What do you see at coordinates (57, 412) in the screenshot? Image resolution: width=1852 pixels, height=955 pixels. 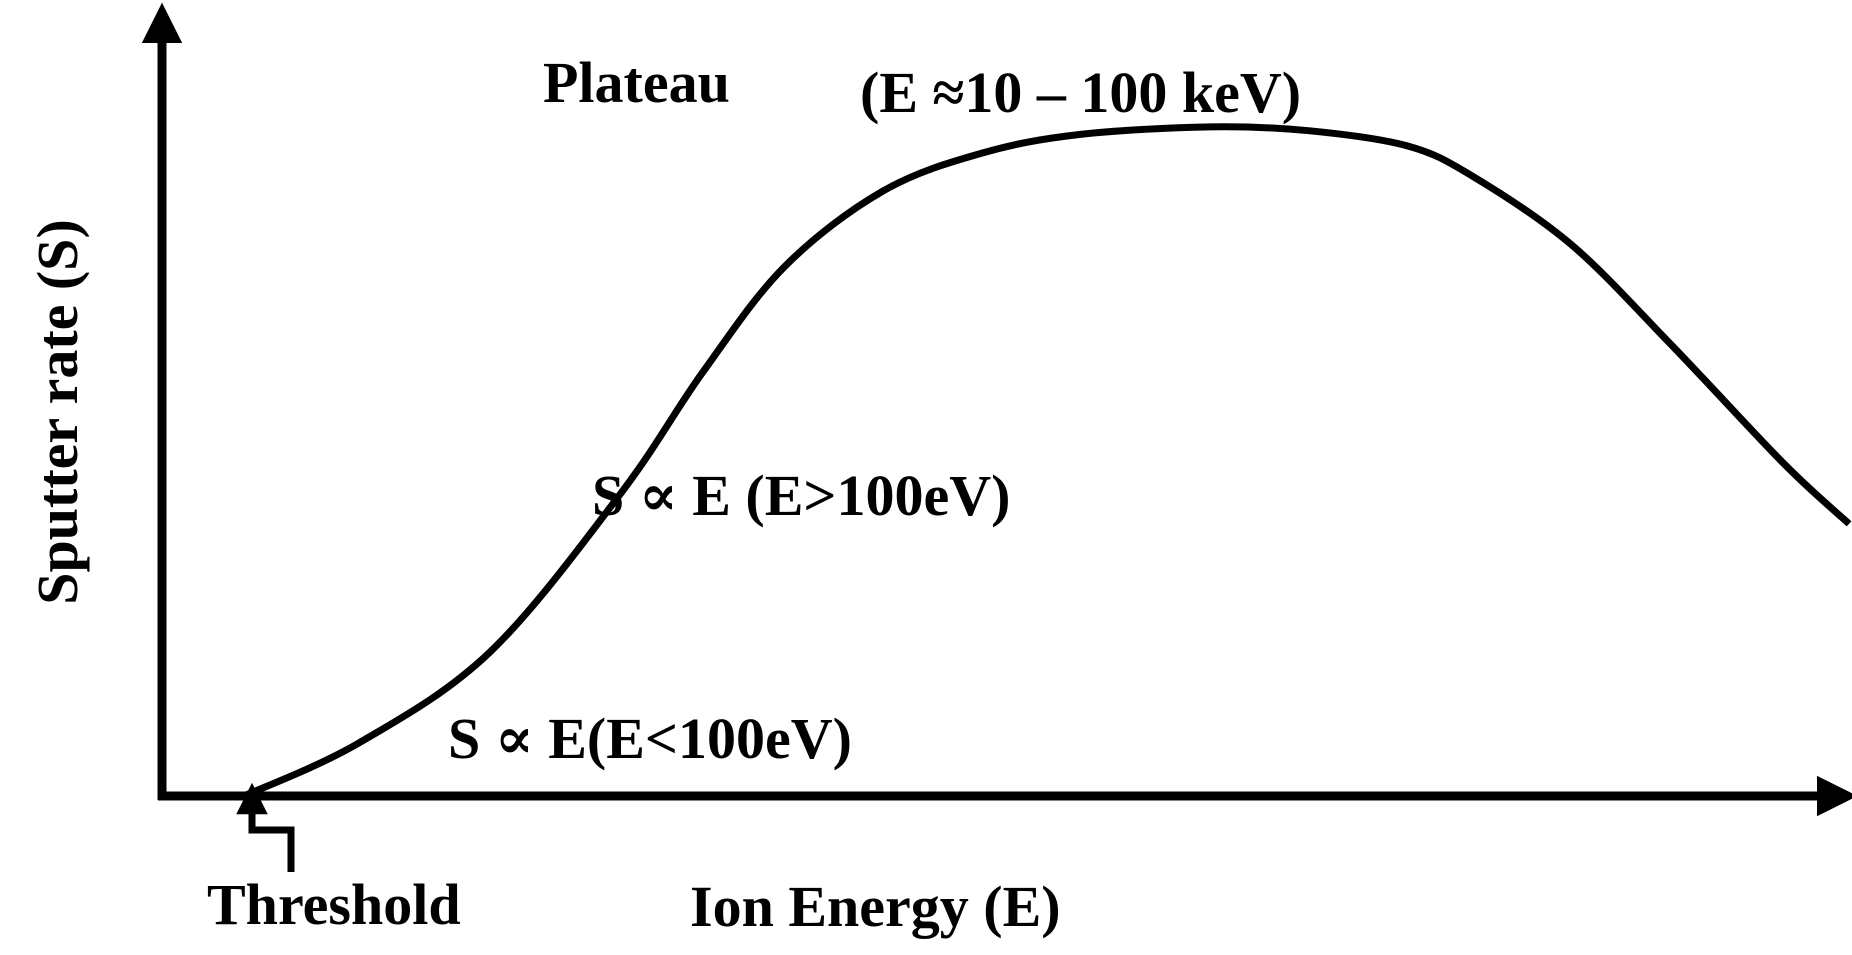 I see `y-axis-label: Sputter rate (S)` at bounding box center [57, 412].